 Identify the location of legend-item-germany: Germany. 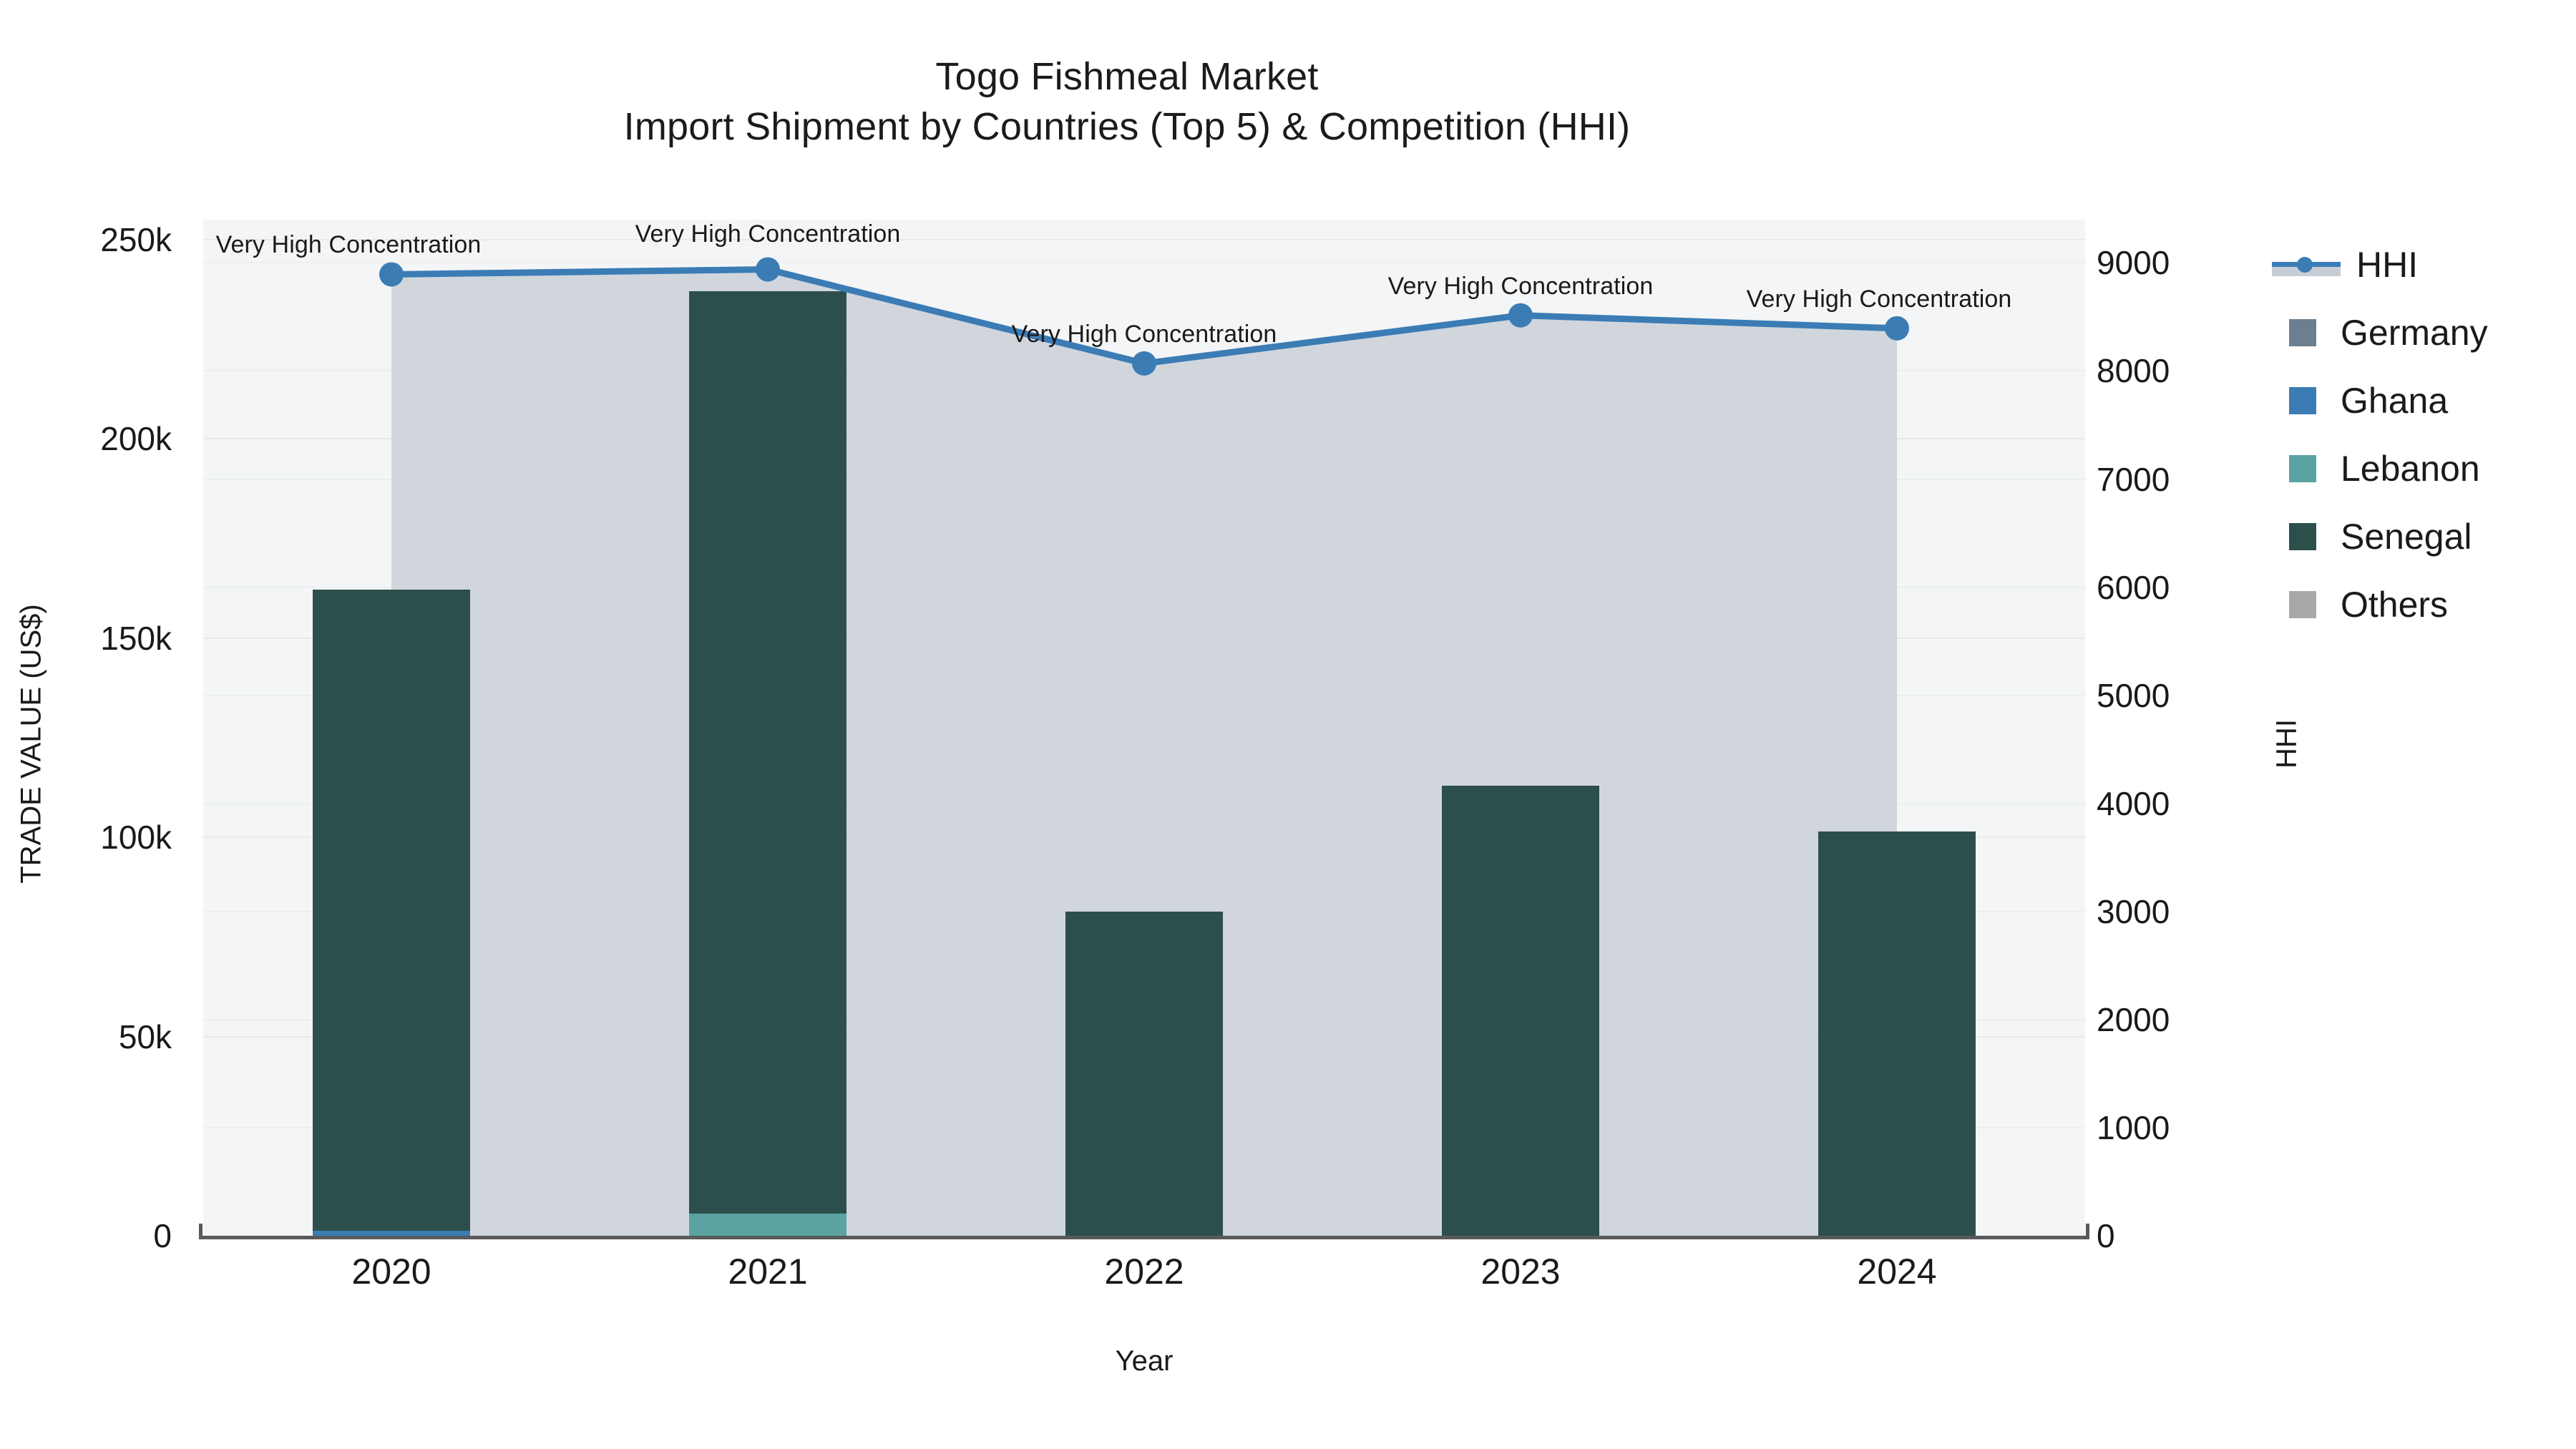
(2422, 332).